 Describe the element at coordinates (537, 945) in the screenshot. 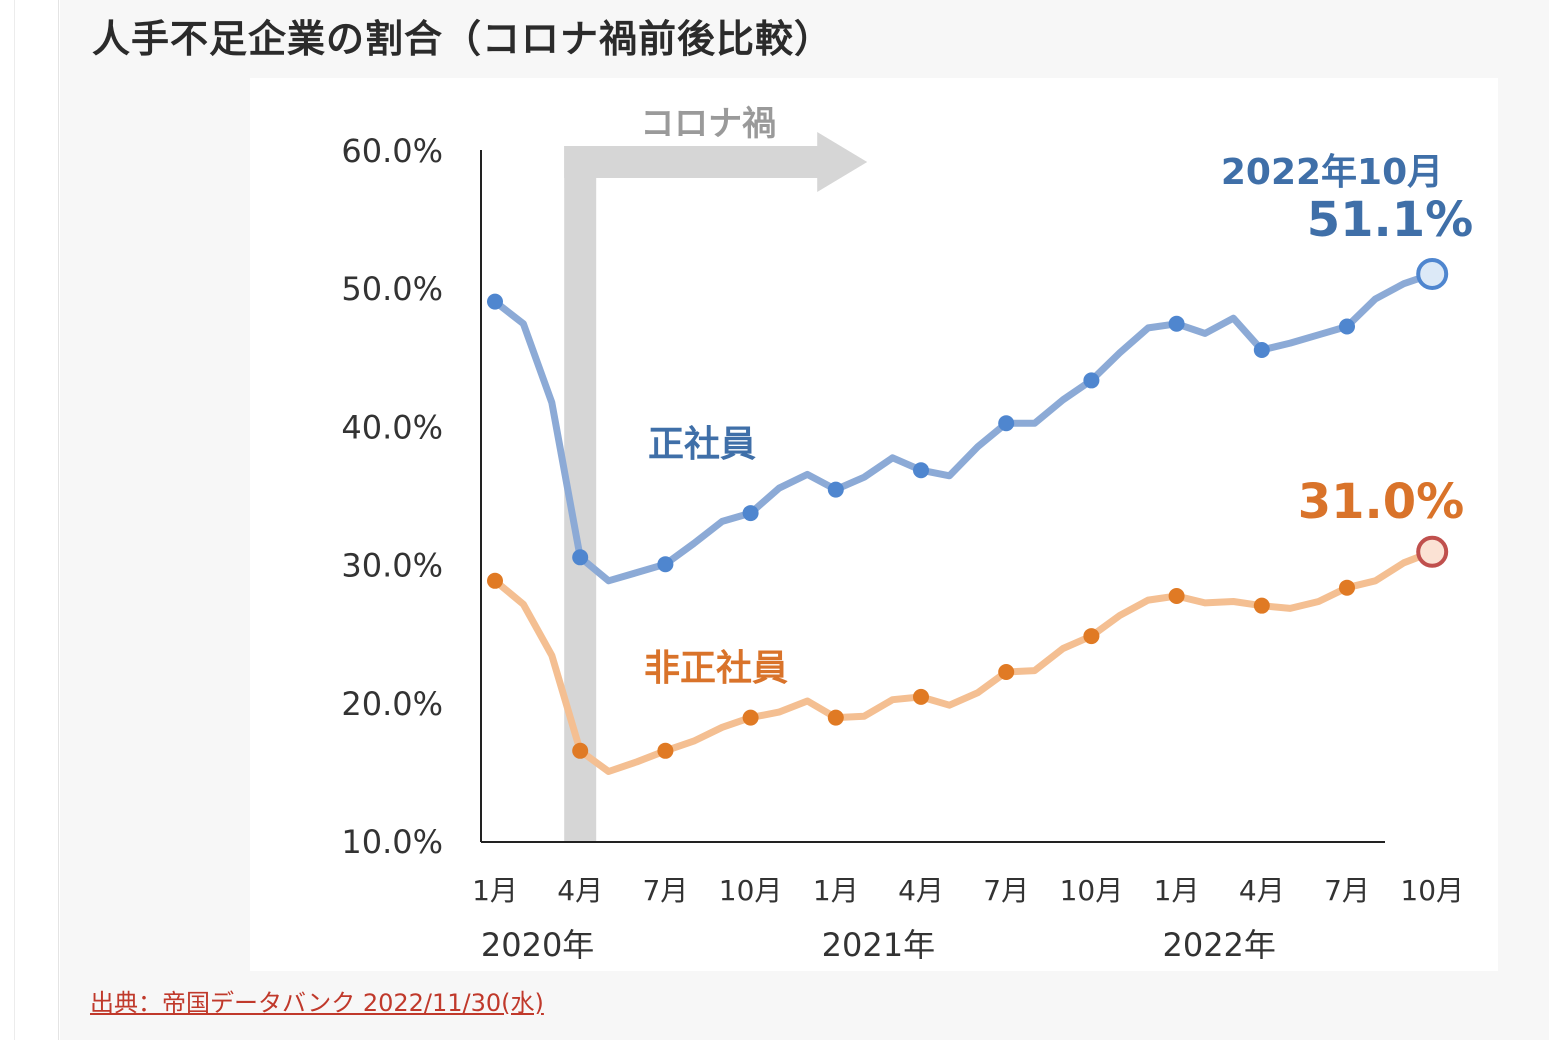

I see `year-label: 2020年` at that location.